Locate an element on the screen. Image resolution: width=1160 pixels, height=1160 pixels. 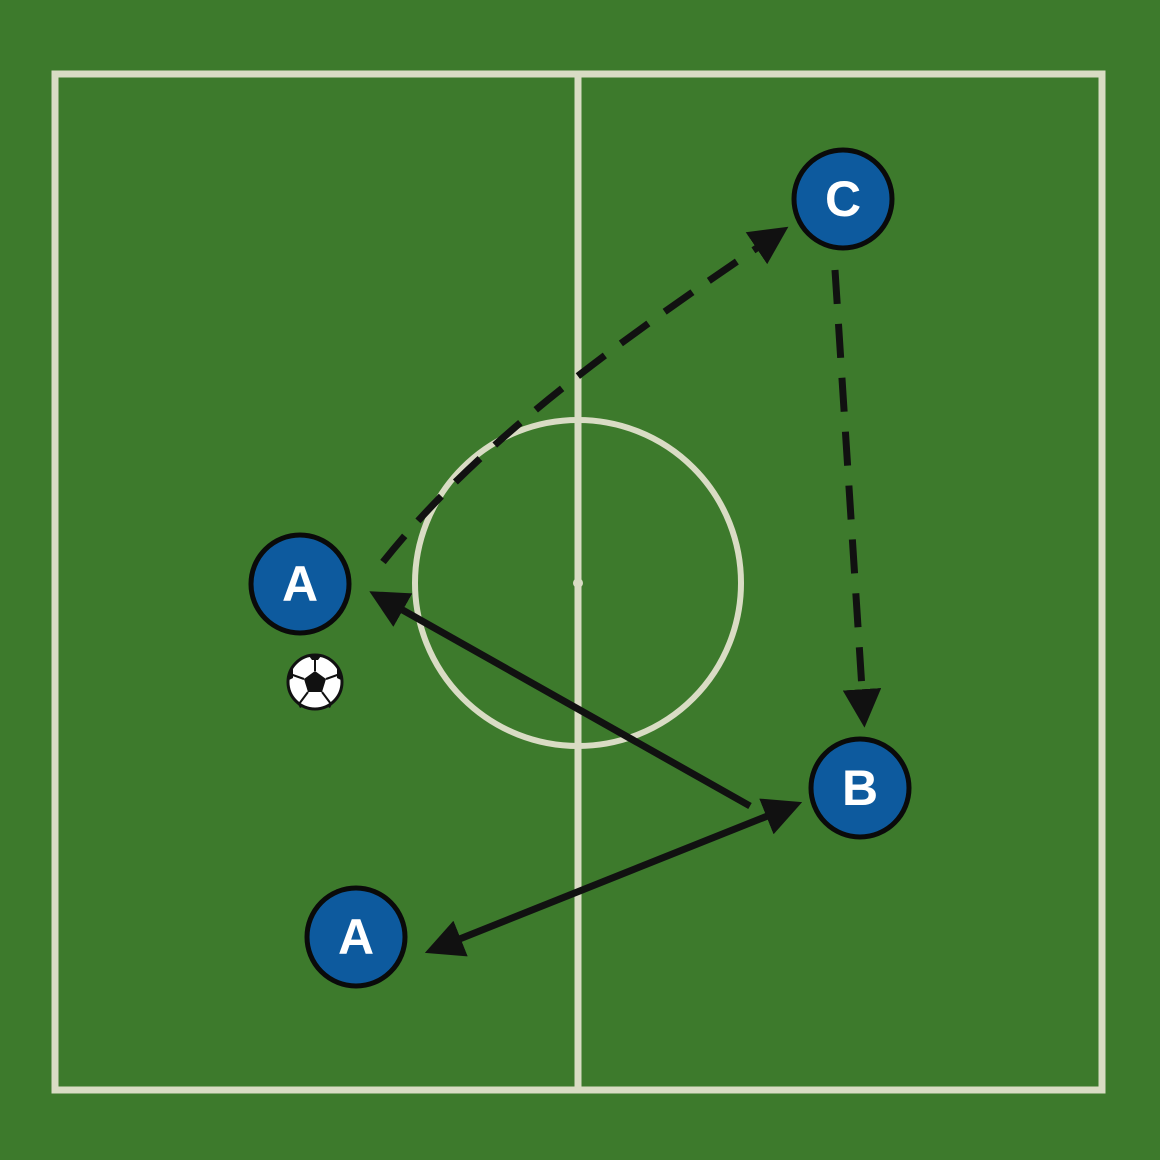
player-a-top: A is located at coordinates (300, 584).